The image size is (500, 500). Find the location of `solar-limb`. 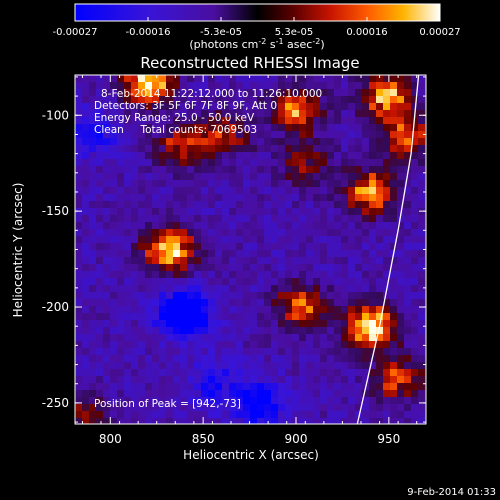

solar-limb is located at coordinates (388, 249).